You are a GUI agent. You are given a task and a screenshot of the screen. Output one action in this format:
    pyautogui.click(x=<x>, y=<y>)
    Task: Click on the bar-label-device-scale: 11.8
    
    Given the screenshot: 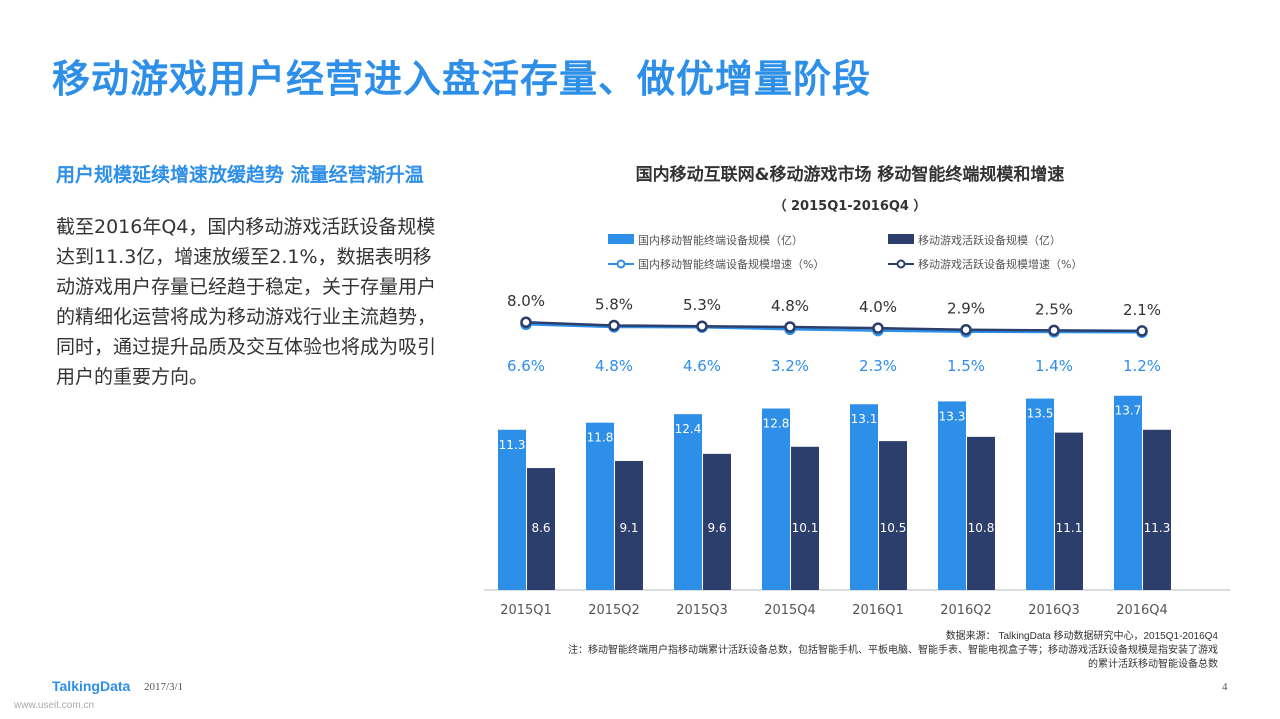 What is the action you would take?
    pyautogui.click(x=600, y=438)
    